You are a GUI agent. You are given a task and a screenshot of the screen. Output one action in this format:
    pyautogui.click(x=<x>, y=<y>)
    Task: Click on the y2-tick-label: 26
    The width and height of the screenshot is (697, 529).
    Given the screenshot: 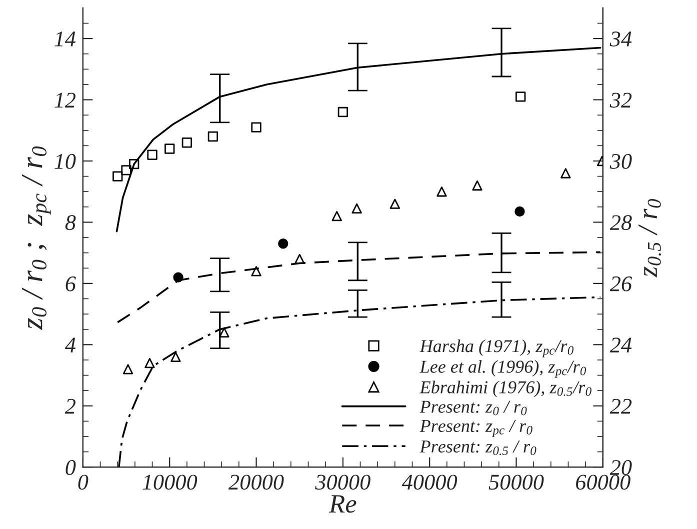 What is the action you would take?
    pyautogui.click(x=621, y=284)
    